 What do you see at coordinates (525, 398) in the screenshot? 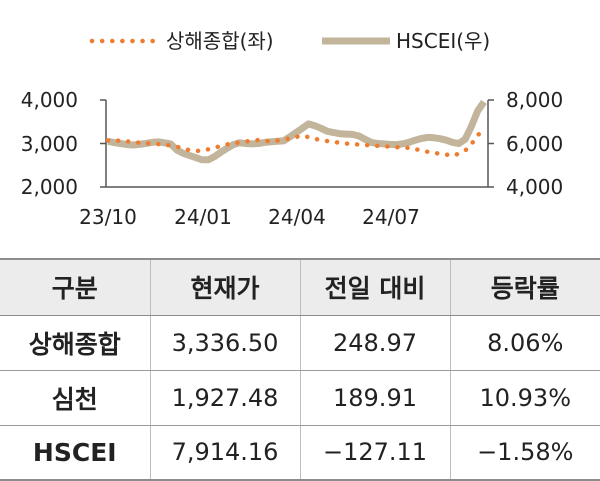
I see `row-rate: 10.93%` at bounding box center [525, 398].